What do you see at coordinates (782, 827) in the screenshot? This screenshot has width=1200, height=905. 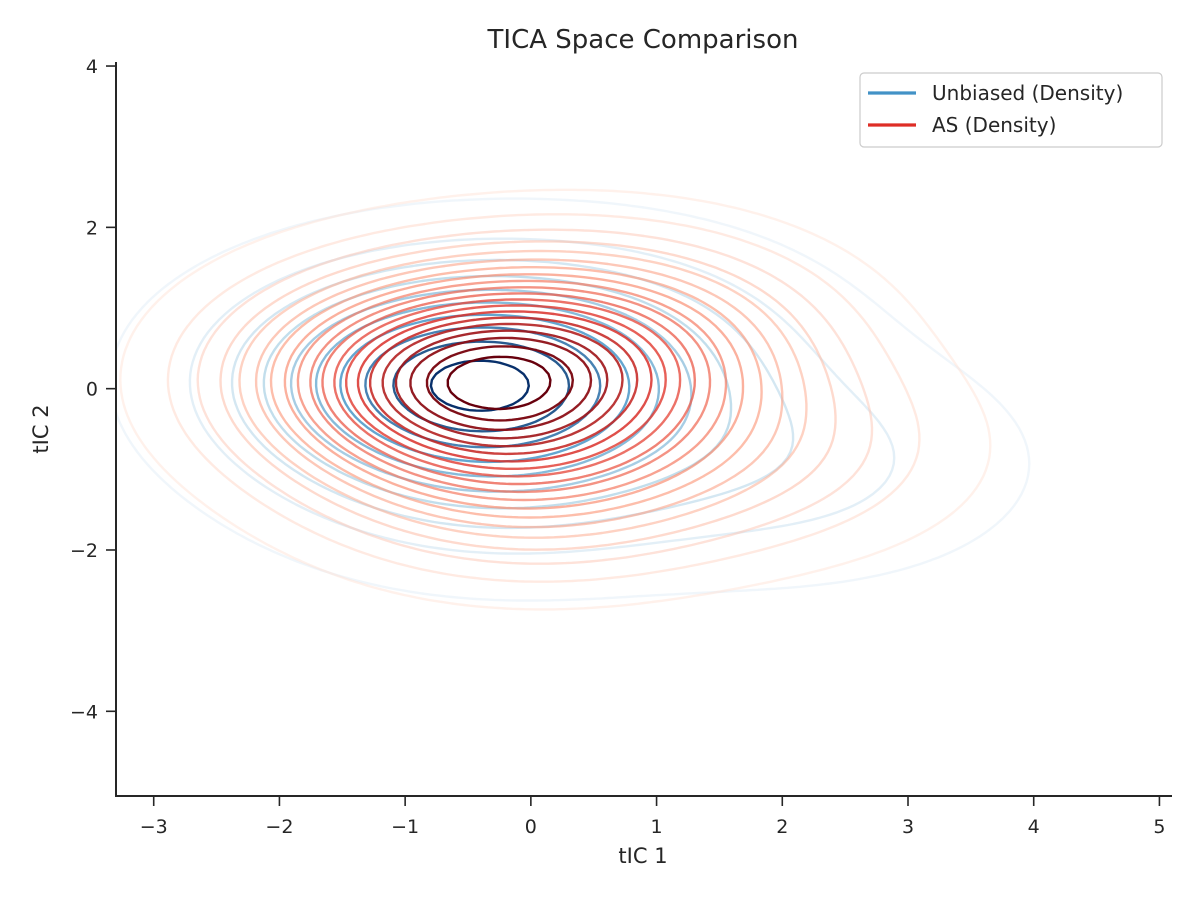 I see `x-tick-label: 2` at bounding box center [782, 827].